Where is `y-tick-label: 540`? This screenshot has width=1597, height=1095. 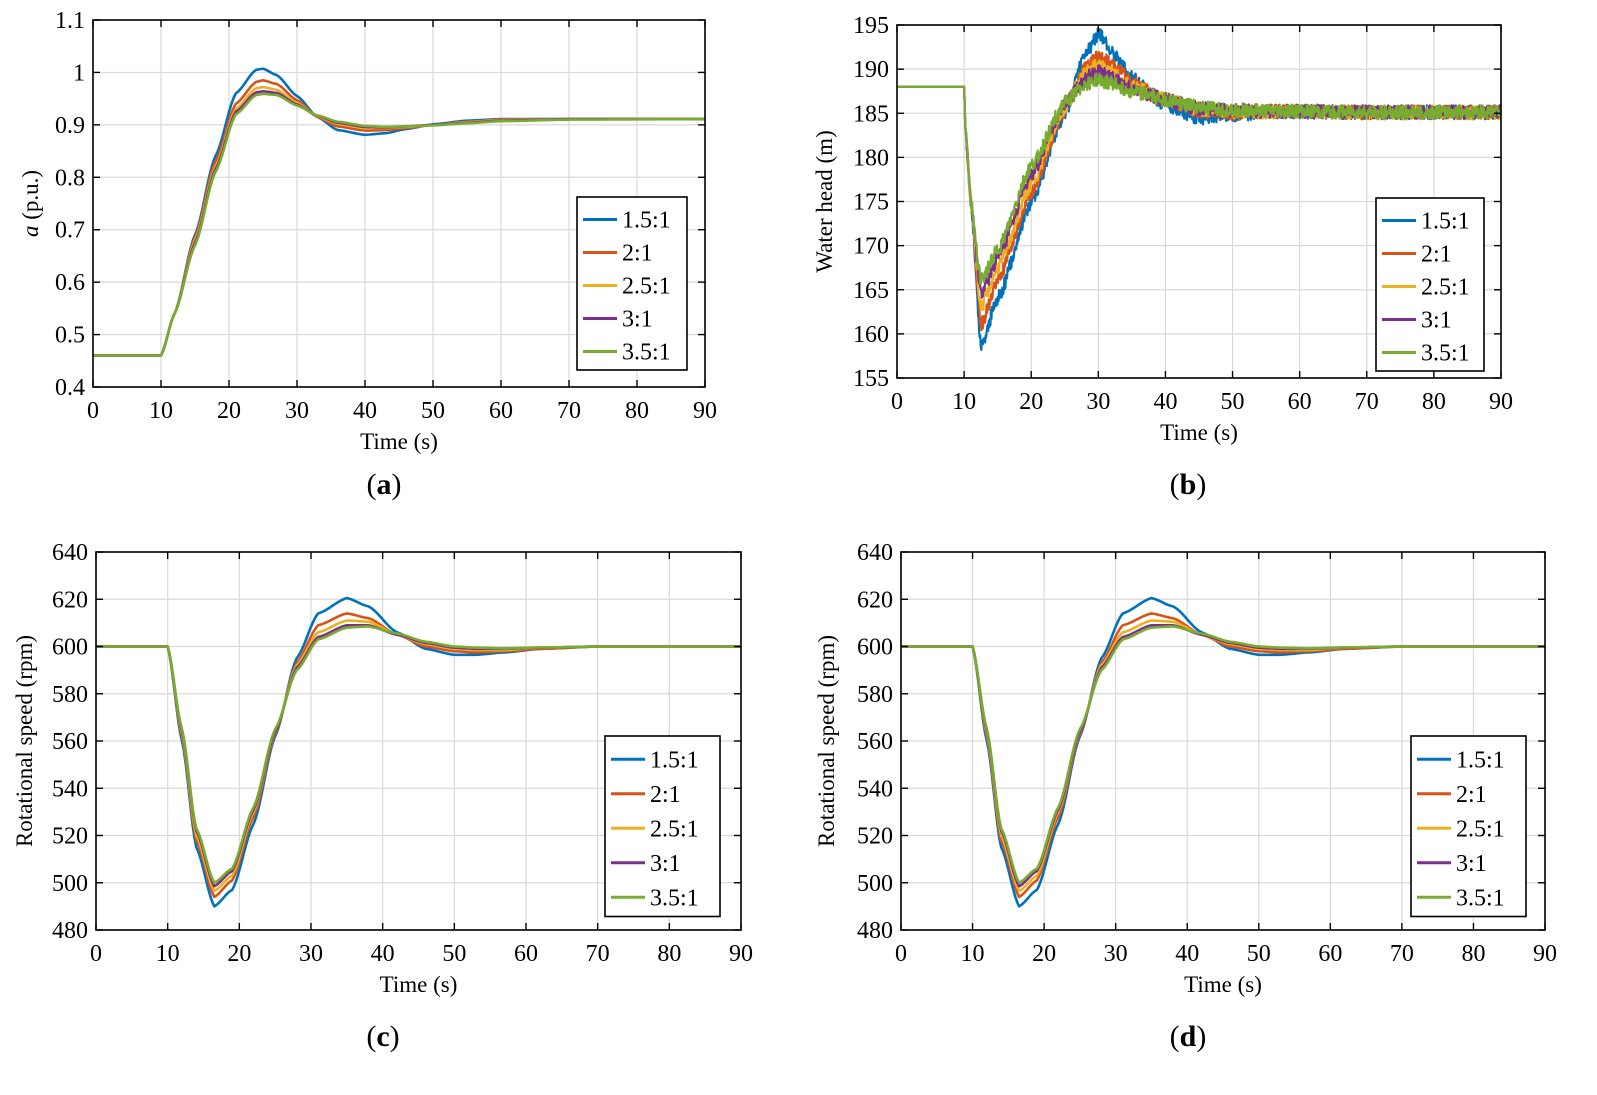
y-tick-label: 540 is located at coordinates (70, 789).